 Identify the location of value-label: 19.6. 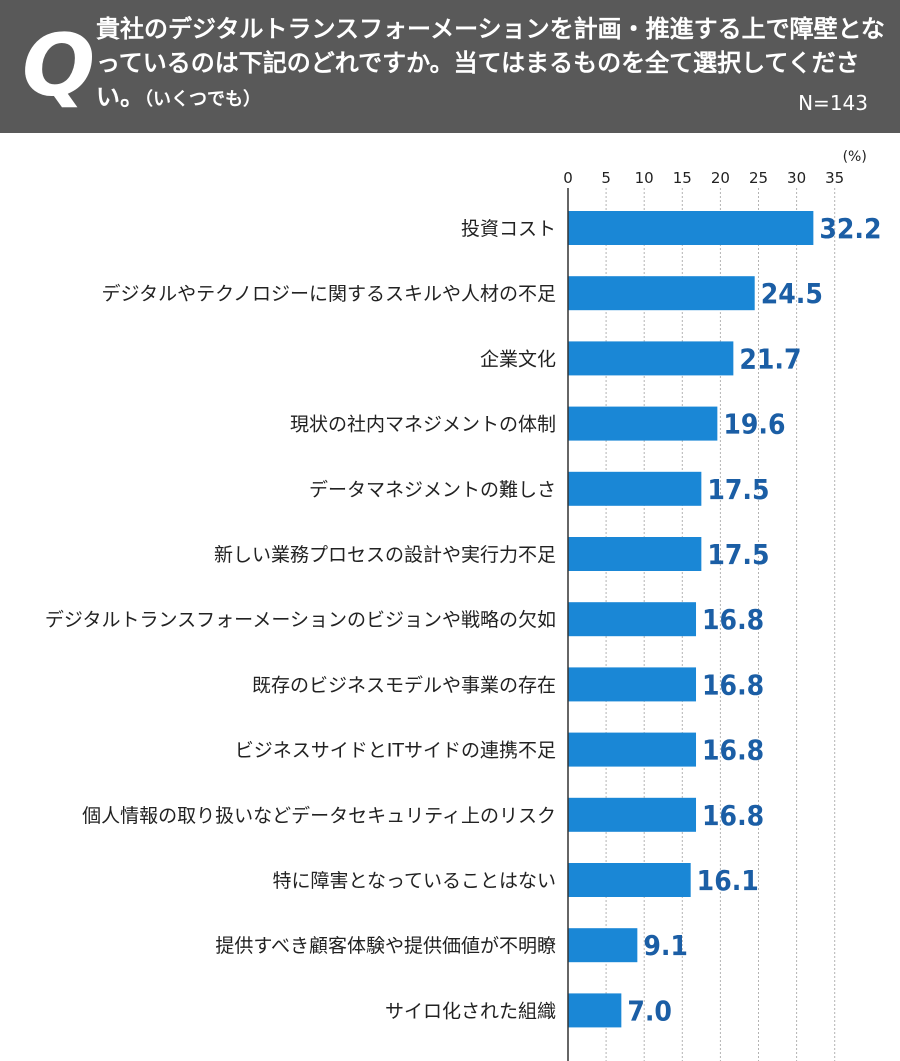
(754, 424).